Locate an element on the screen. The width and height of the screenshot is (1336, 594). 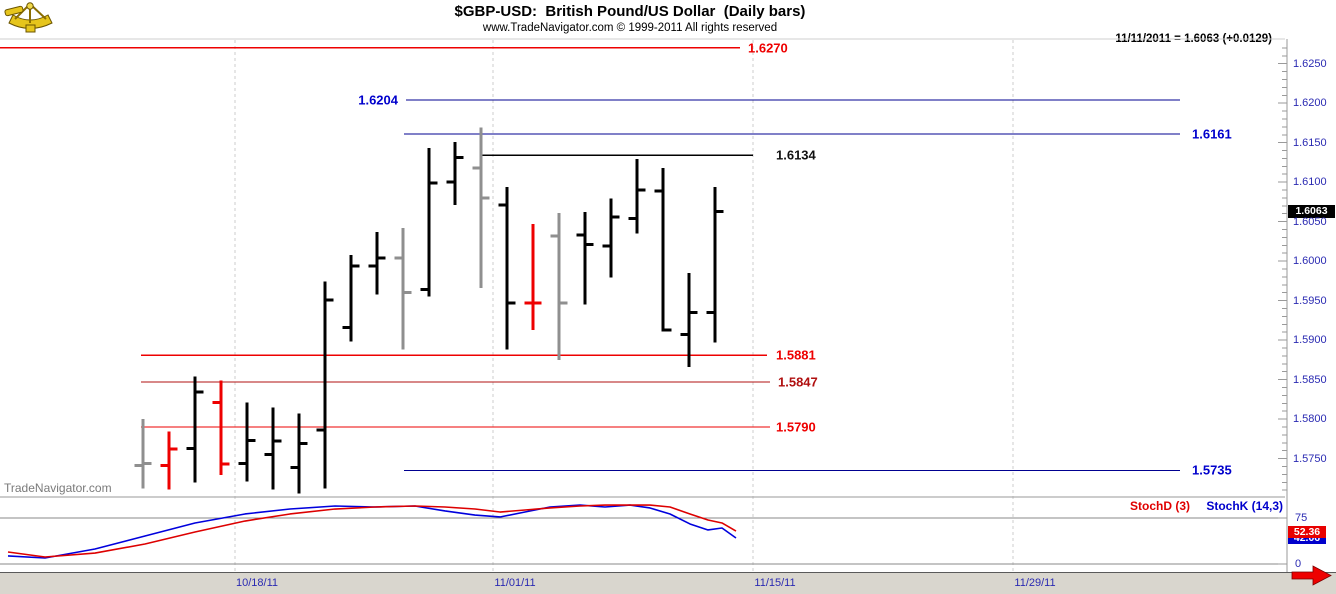
stochd-line is located at coordinates (372, 531).